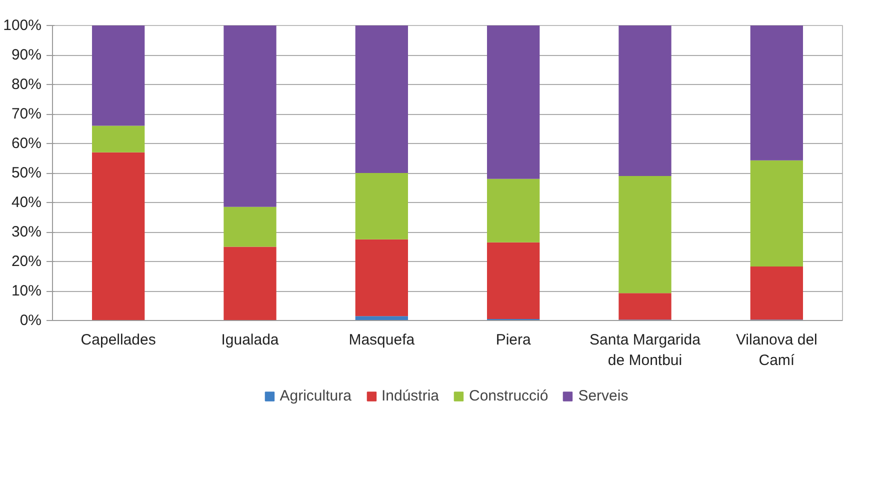  Describe the element at coordinates (118, 340) in the screenshot. I see `x-tick-label: Capellades` at that location.